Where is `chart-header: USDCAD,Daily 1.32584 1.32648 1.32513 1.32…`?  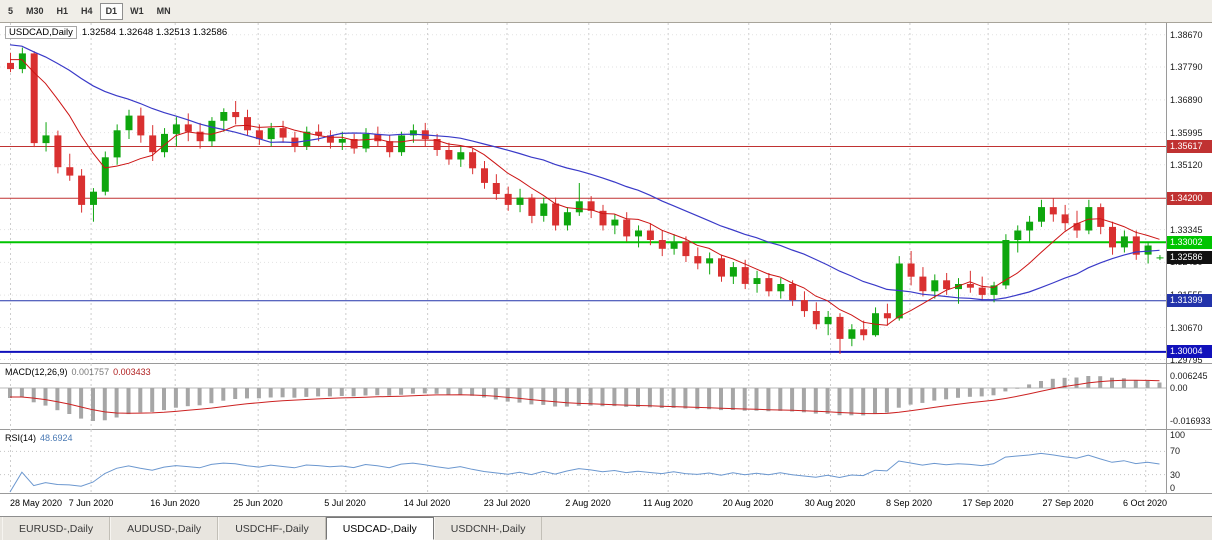
chart-header: USDCAD,Daily 1.32584 1.32648 1.32513 1.32… is located at coordinates (116, 32).